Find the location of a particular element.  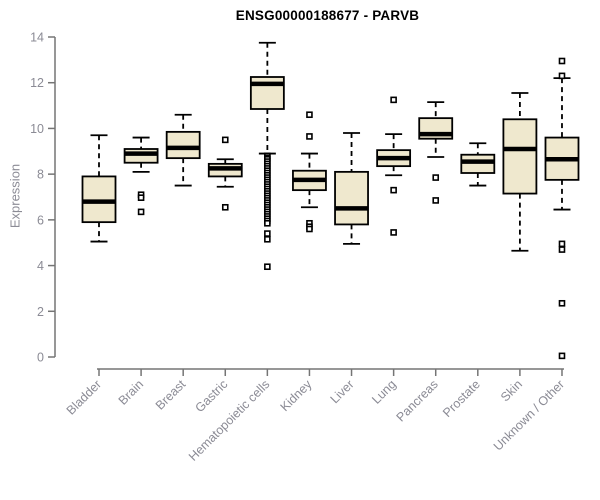

x-category-label: Bladder is located at coordinates (84, 397).